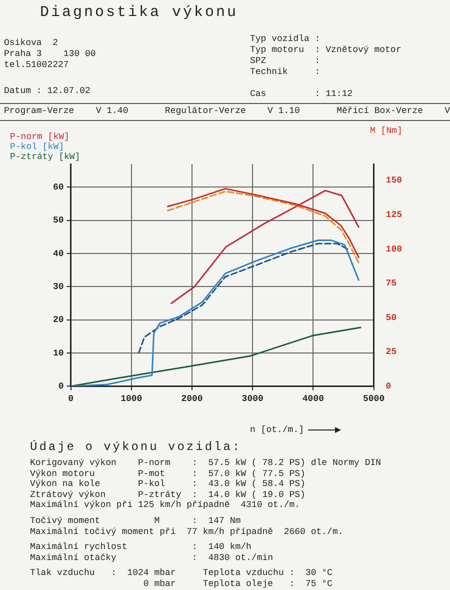 The height and width of the screenshot is (590, 450). What do you see at coordinates (58, 253) in the screenshot?
I see `y-tick-label: 40` at bounding box center [58, 253].